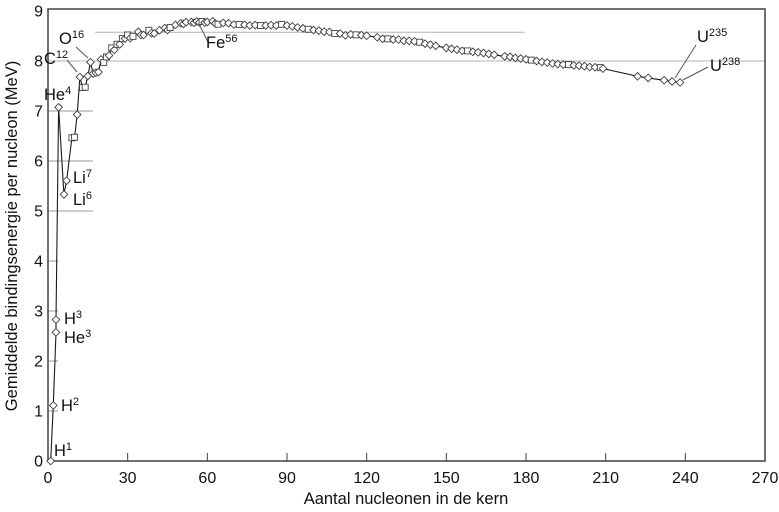 The width and height of the screenshot is (779, 512). What do you see at coordinates (63, 450) in the screenshot?
I see `isotope-label: H1` at bounding box center [63, 450].